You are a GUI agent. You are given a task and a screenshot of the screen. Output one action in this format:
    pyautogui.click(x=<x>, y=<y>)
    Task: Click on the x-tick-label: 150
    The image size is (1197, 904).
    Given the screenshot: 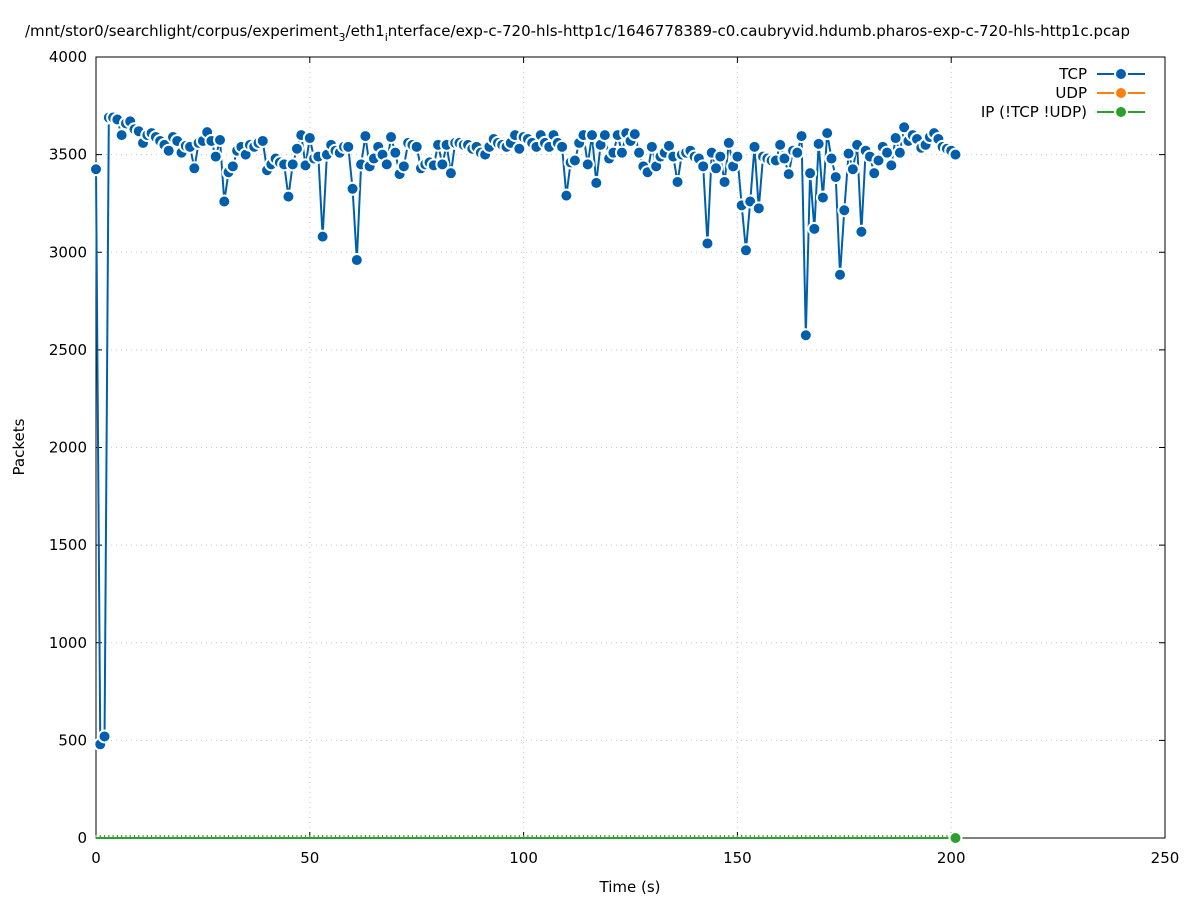 What is the action you would take?
    pyautogui.click(x=737, y=858)
    